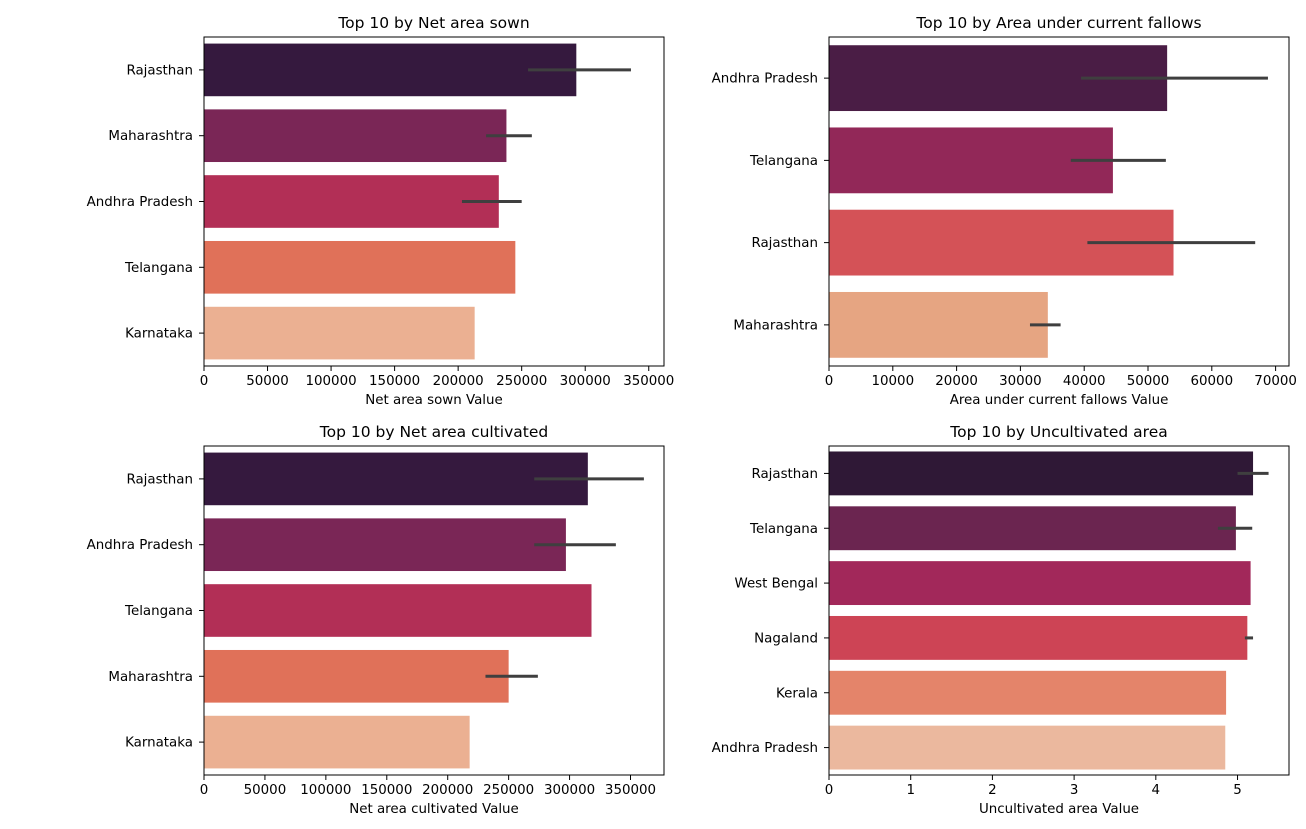 The image size is (1306, 829). Describe the element at coordinates (956, 381) in the screenshot. I see `x-tick-label: 20000` at that location.